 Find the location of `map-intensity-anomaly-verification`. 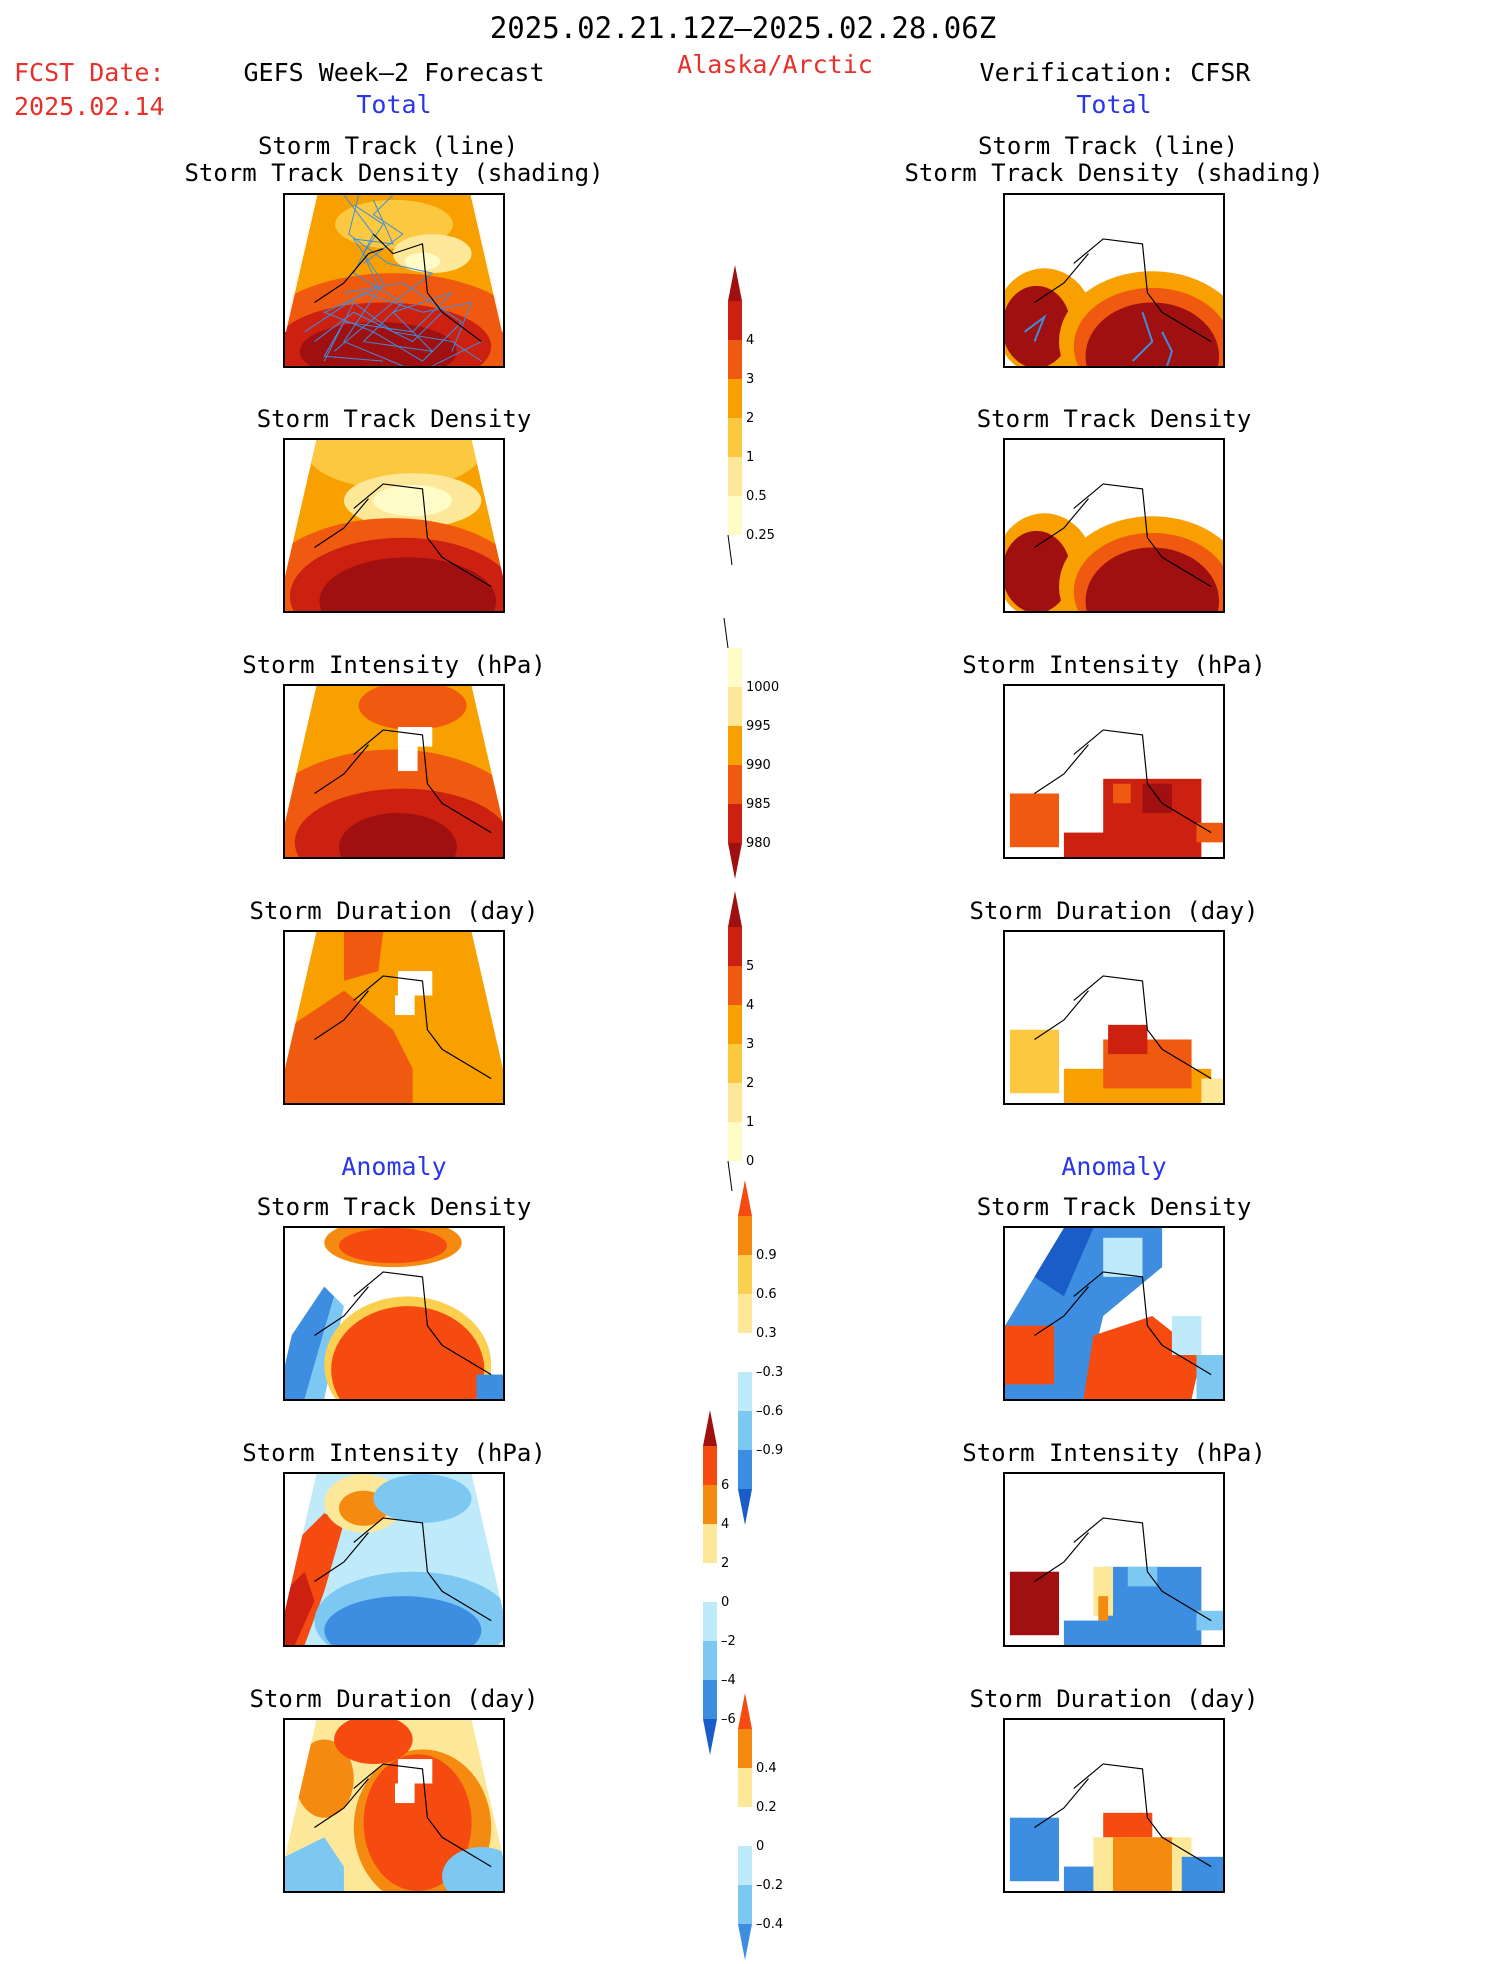

map-intensity-anomaly-verification is located at coordinates (1114, 1559).